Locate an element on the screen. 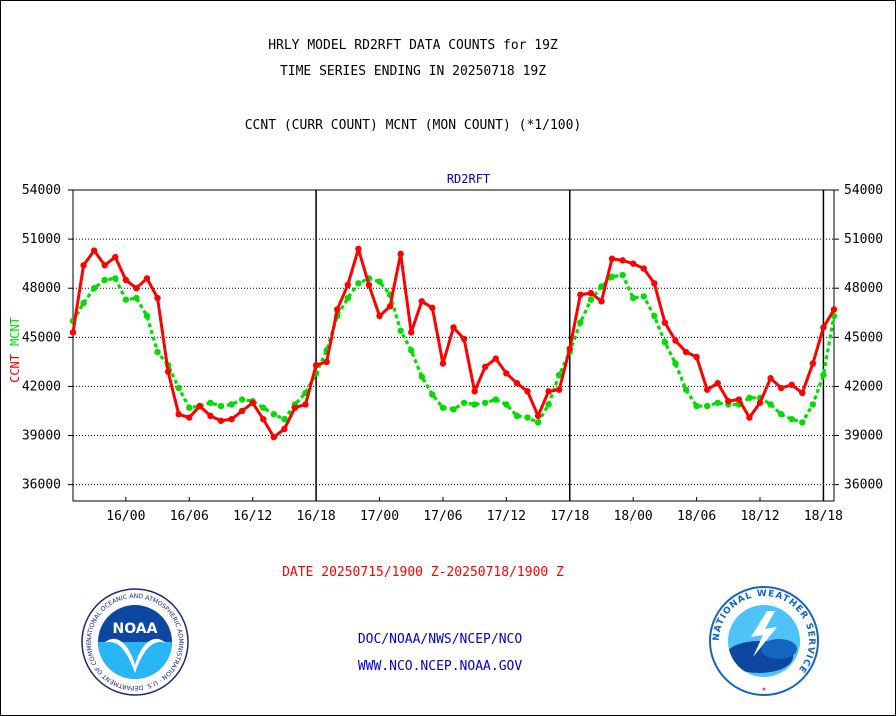  x-tick-label: 17/12 is located at coordinates (506, 516).